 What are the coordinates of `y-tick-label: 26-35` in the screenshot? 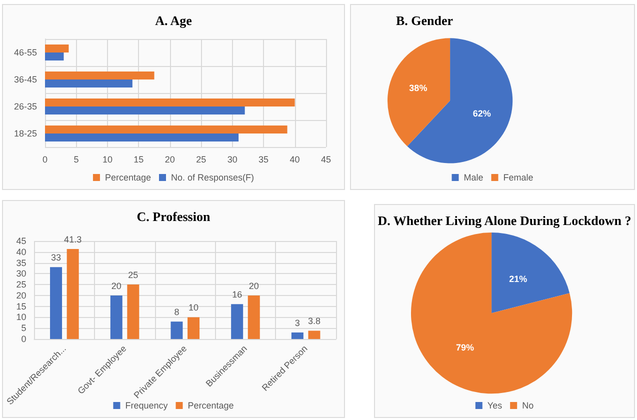 It's located at (25, 107).